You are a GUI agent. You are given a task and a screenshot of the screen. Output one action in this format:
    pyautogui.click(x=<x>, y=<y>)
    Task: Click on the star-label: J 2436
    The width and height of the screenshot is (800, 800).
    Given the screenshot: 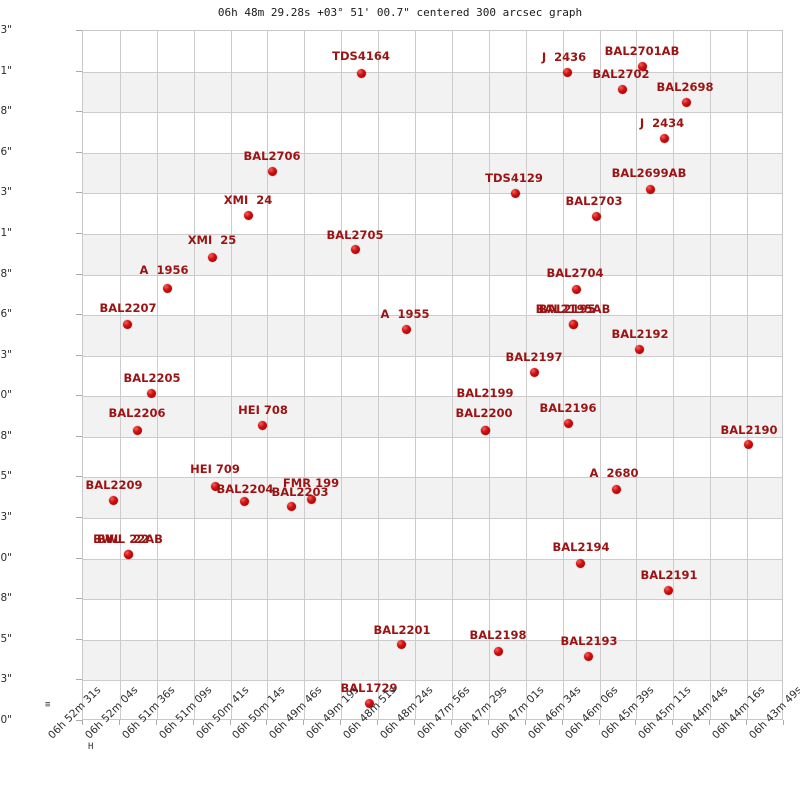 What is the action you would take?
    pyautogui.click(x=564, y=57)
    